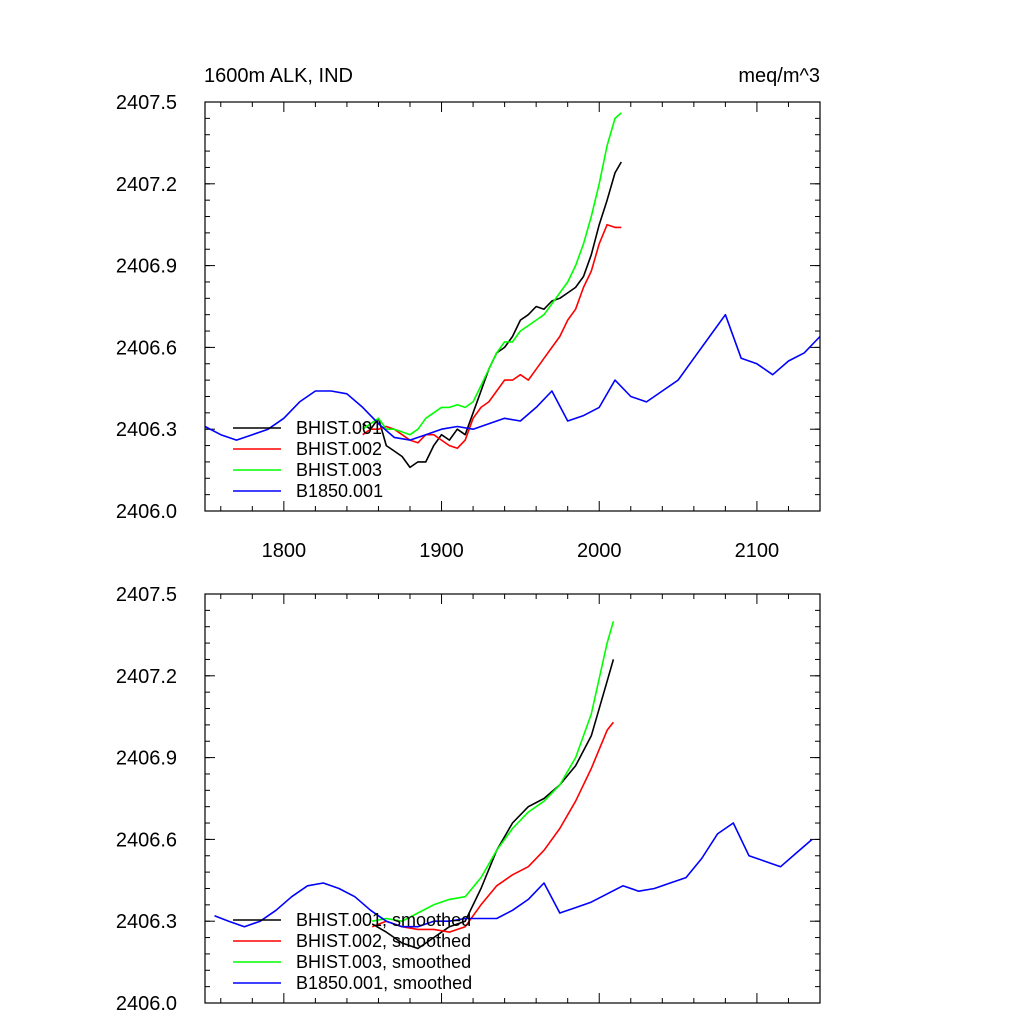  I want to click on x-tick-label: 2100, so click(757, 551).